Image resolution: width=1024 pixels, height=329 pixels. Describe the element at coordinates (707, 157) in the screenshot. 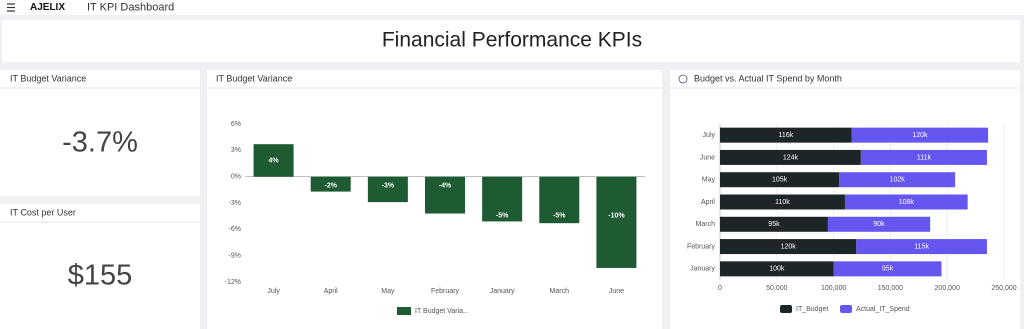

I see `y-tick-label: June` at that location.